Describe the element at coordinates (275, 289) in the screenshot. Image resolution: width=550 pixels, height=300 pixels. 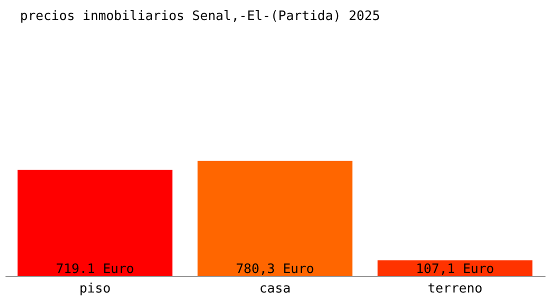
I see `x-tick-label: casa` at that location.